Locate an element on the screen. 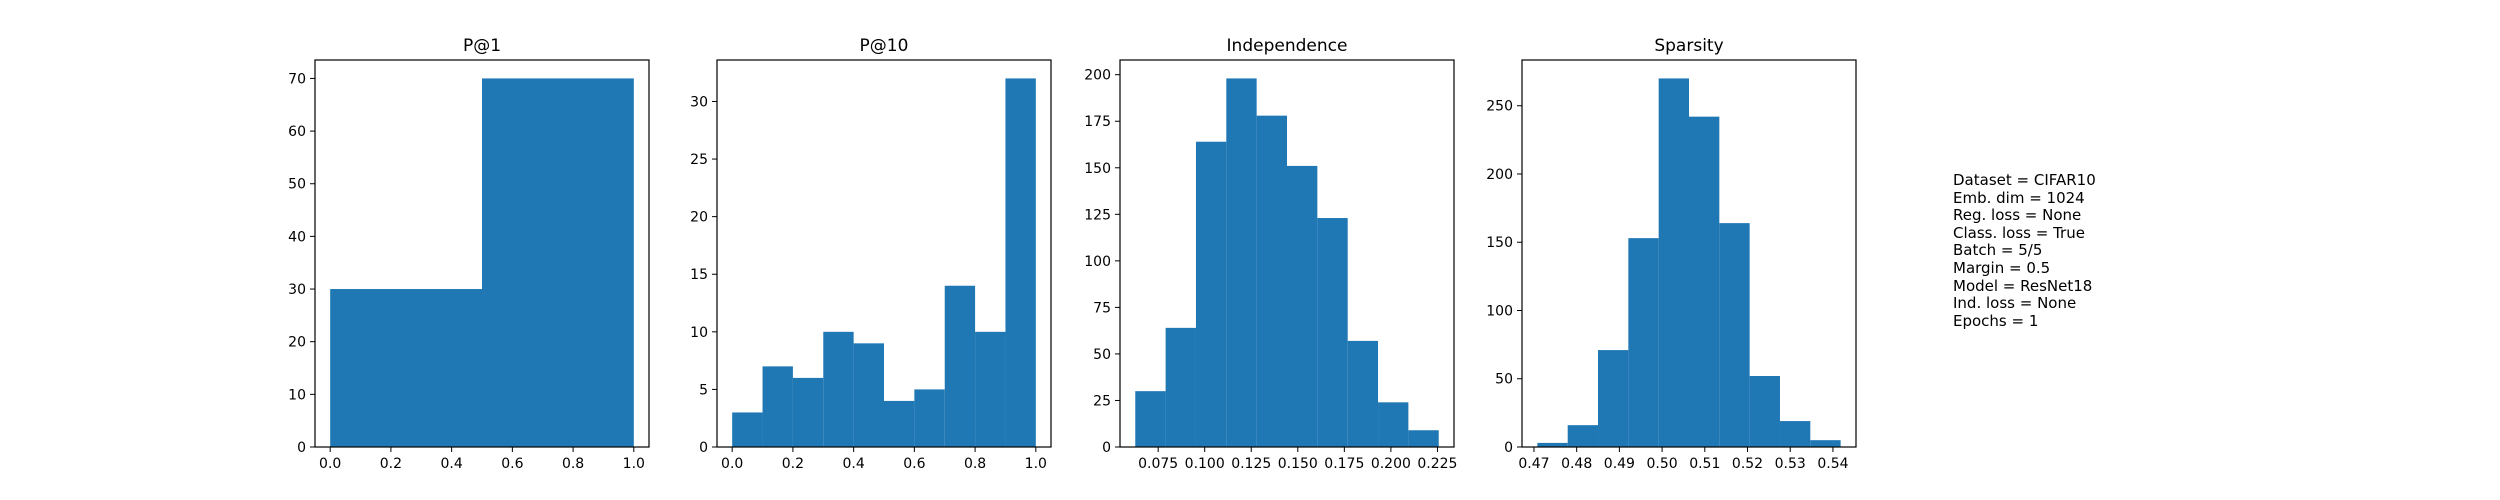  p-10-y-tick-label: 5 is located at coordinates (703, 390).